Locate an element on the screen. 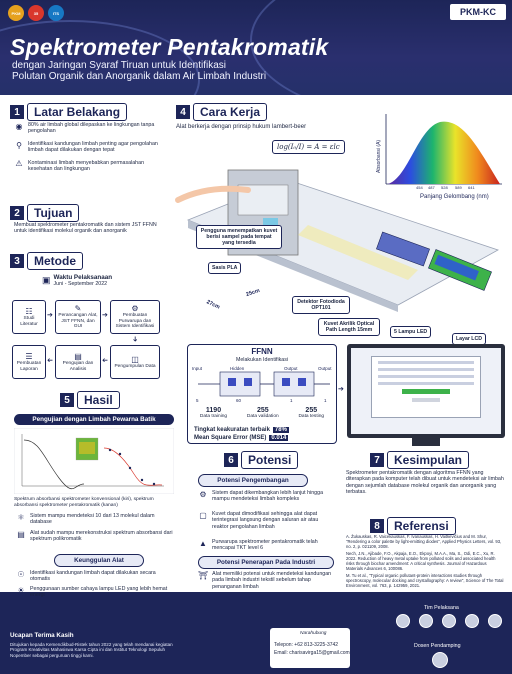 The height and width of the screenshot is (674, 512). y-axis-label: Absorbansi (A) is located at coordinates (379, 156).